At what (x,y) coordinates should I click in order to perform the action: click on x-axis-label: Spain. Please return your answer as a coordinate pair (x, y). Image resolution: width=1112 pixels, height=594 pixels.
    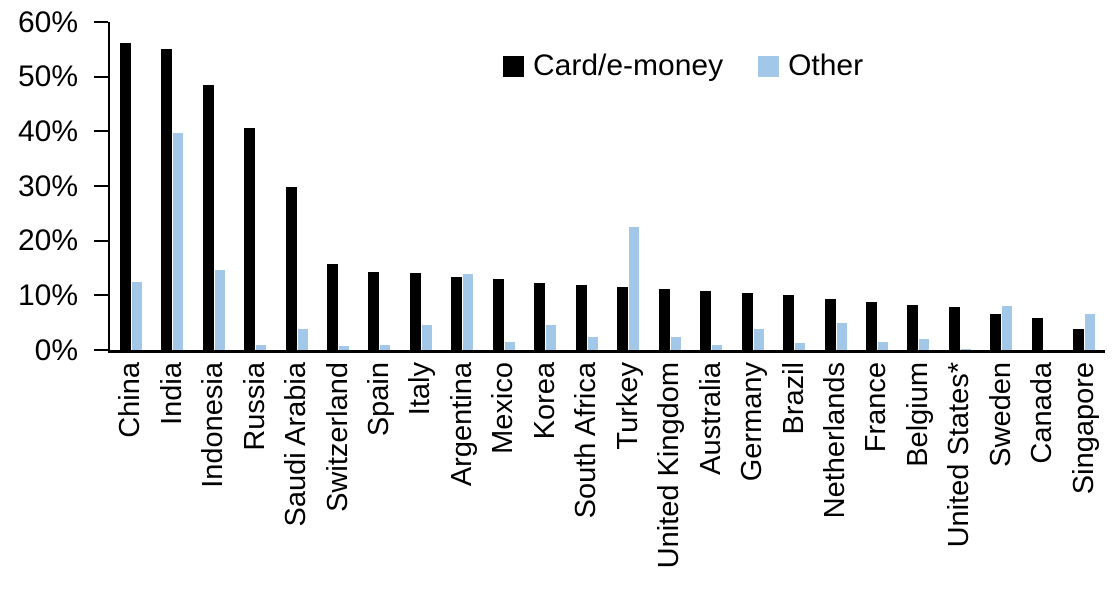
    Looking at the image, I should click on (378, 399).